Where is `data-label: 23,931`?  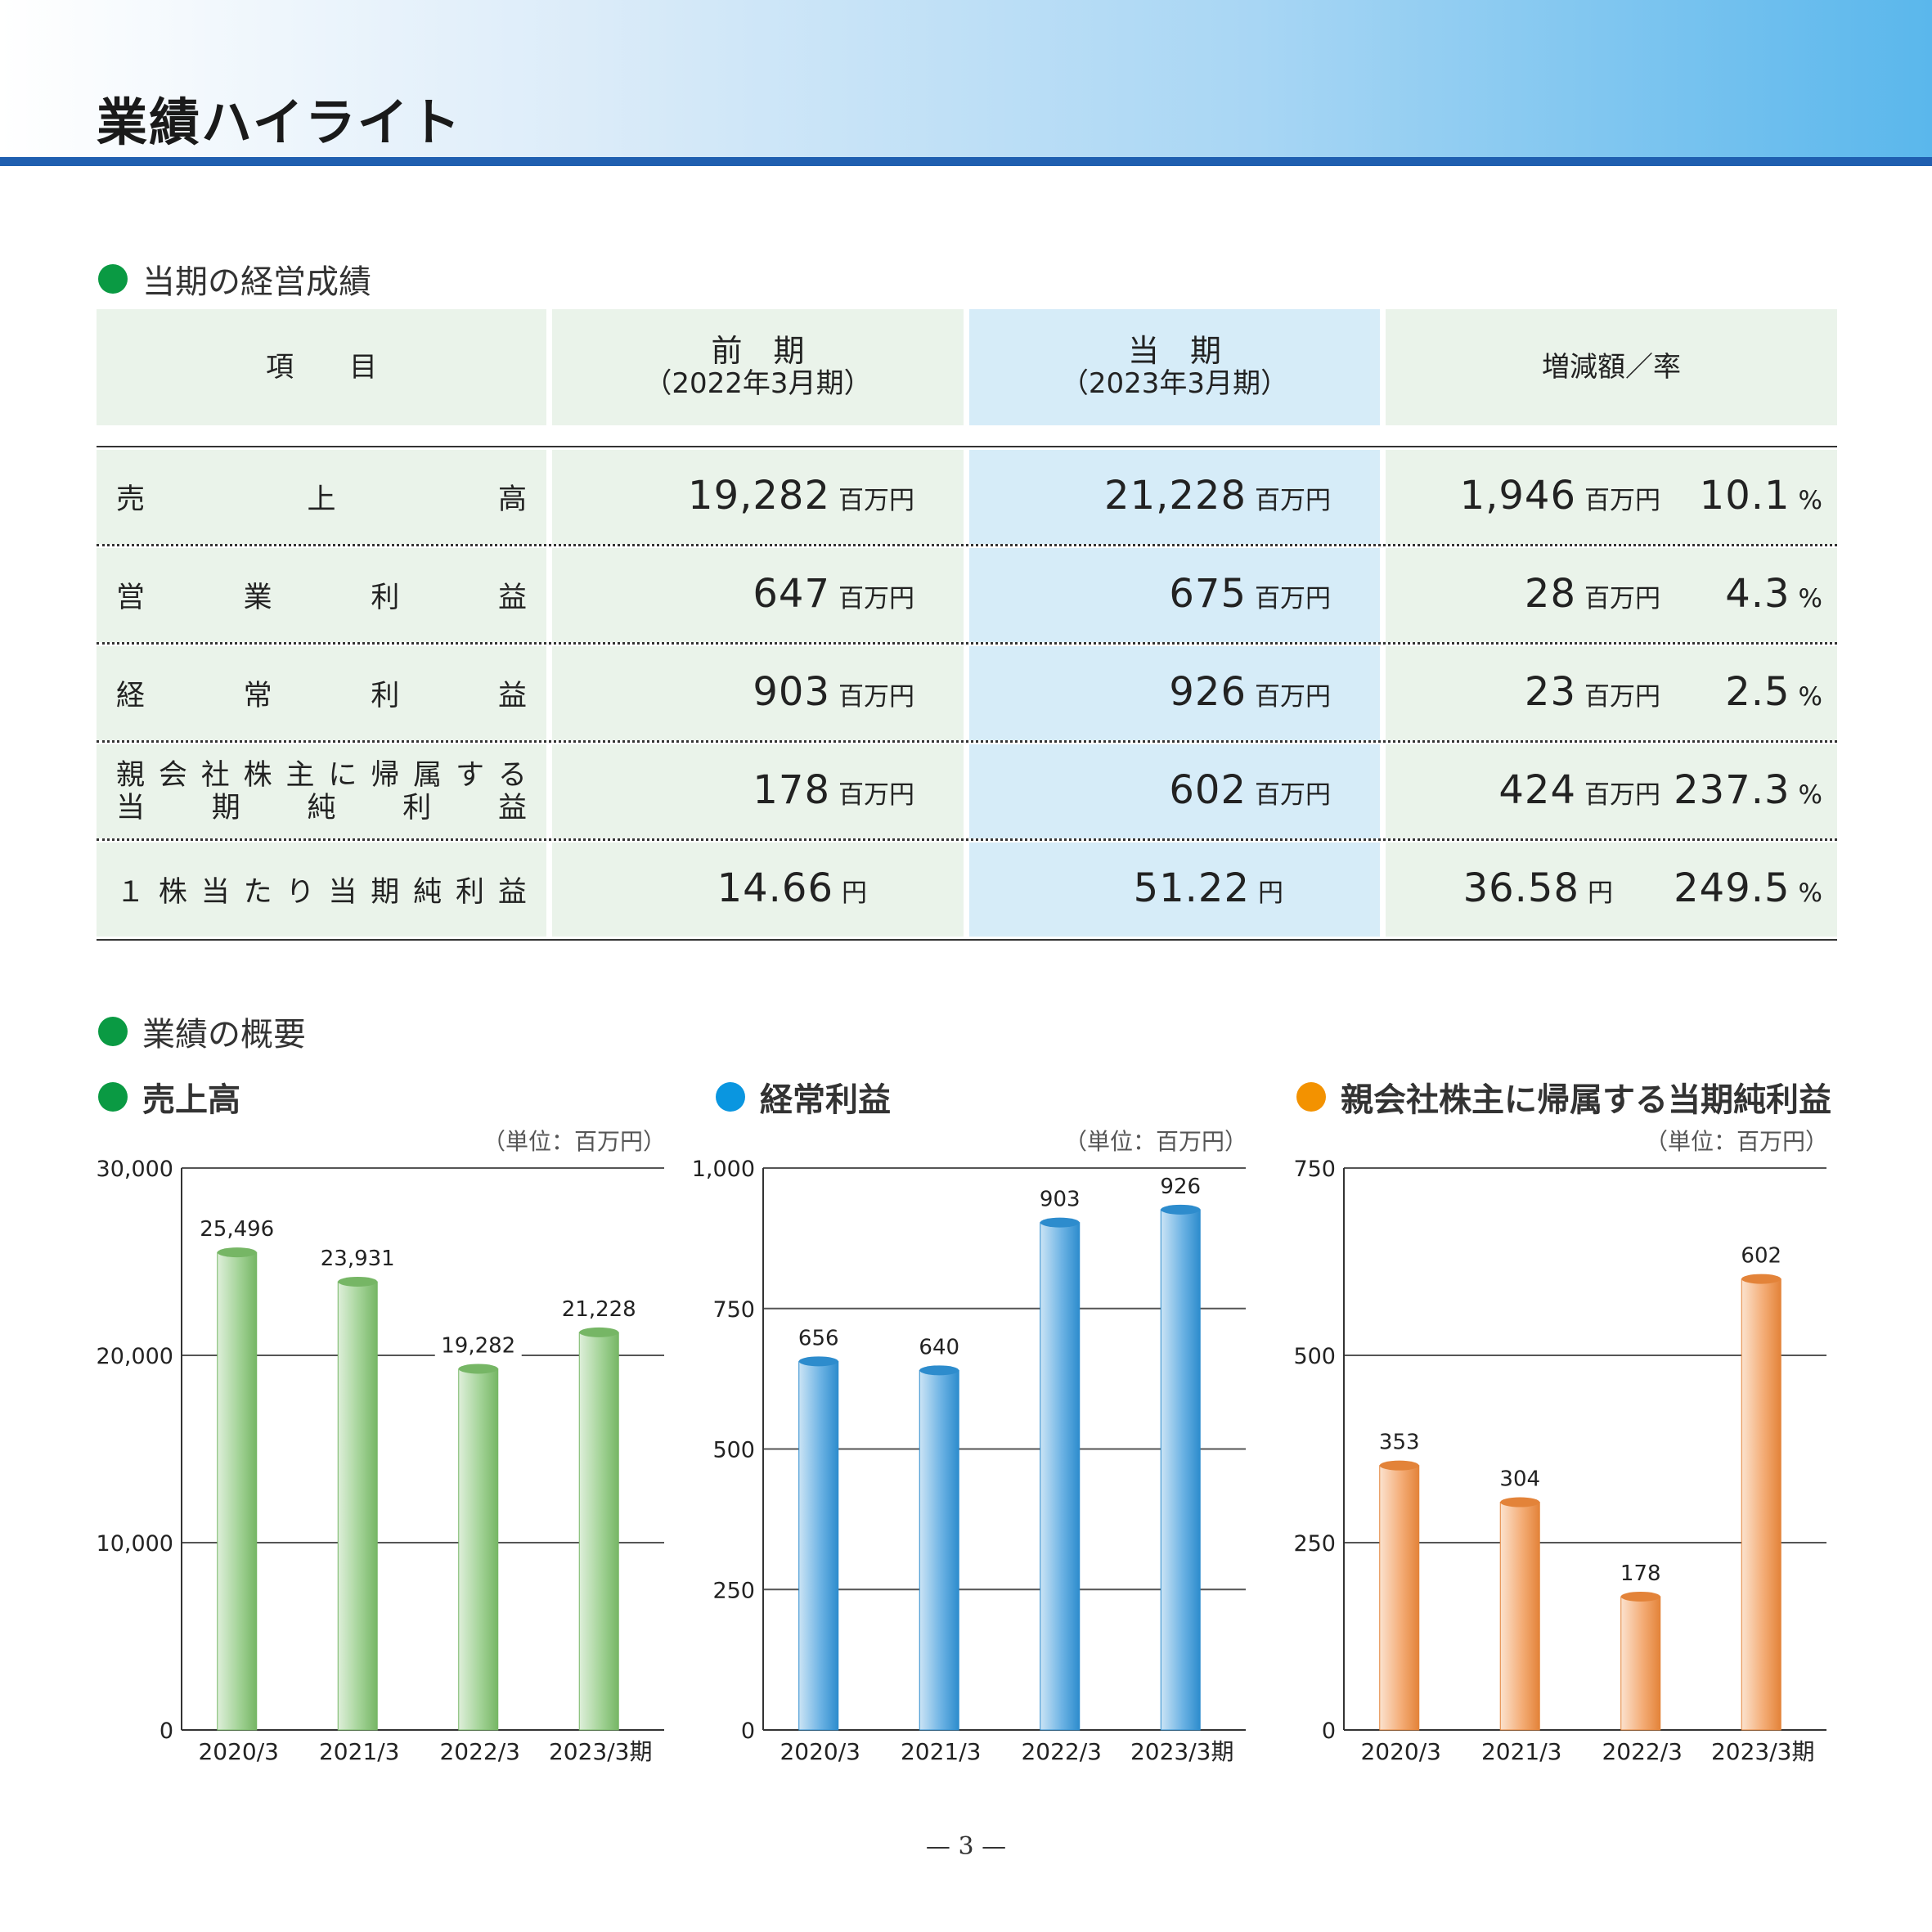
data-label: 23,931 is located at coordinates (358, 1259).